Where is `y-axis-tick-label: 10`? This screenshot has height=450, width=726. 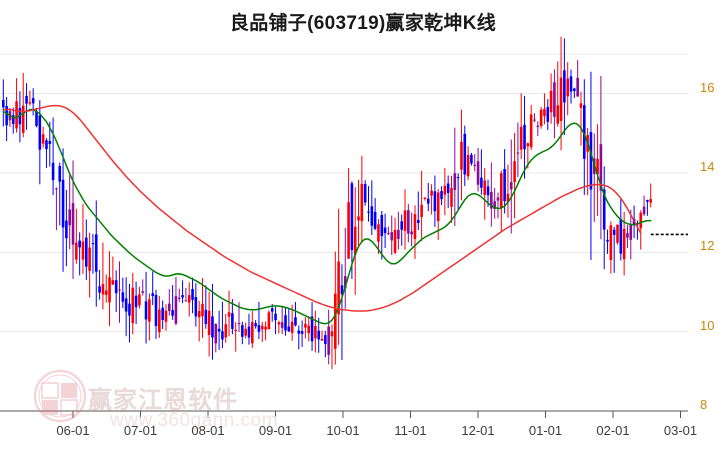
y-axis-tick-label: 10 is located at coordinates (707, 325).